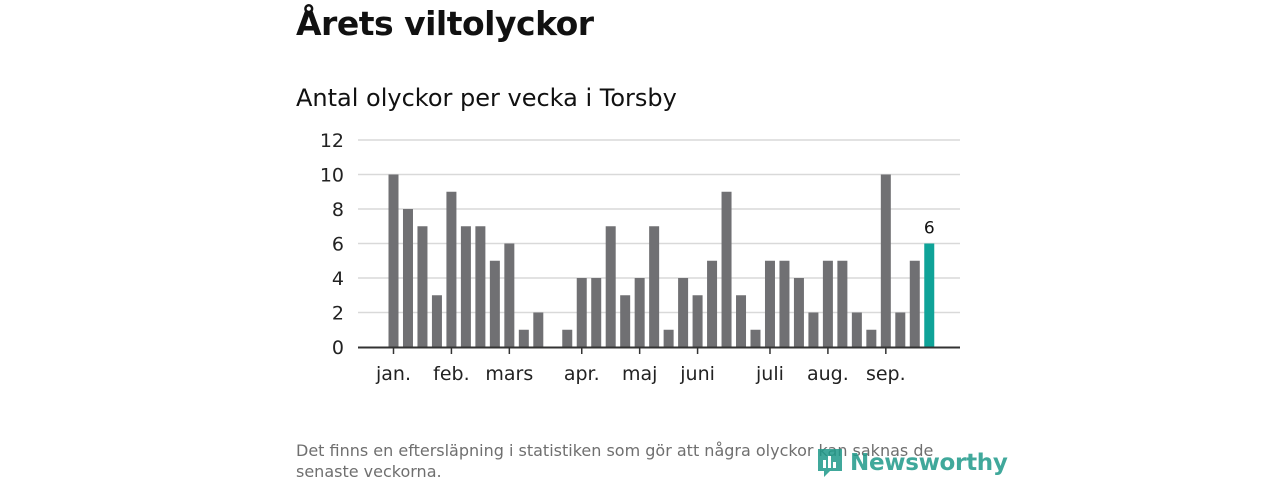 Image resolution: width=1280 pixels, height=482 pixels. What do you see at coordinates (828, 374) in the screenshot?
I see `x-tick-label: aug.` at bounding box center [828, 374].